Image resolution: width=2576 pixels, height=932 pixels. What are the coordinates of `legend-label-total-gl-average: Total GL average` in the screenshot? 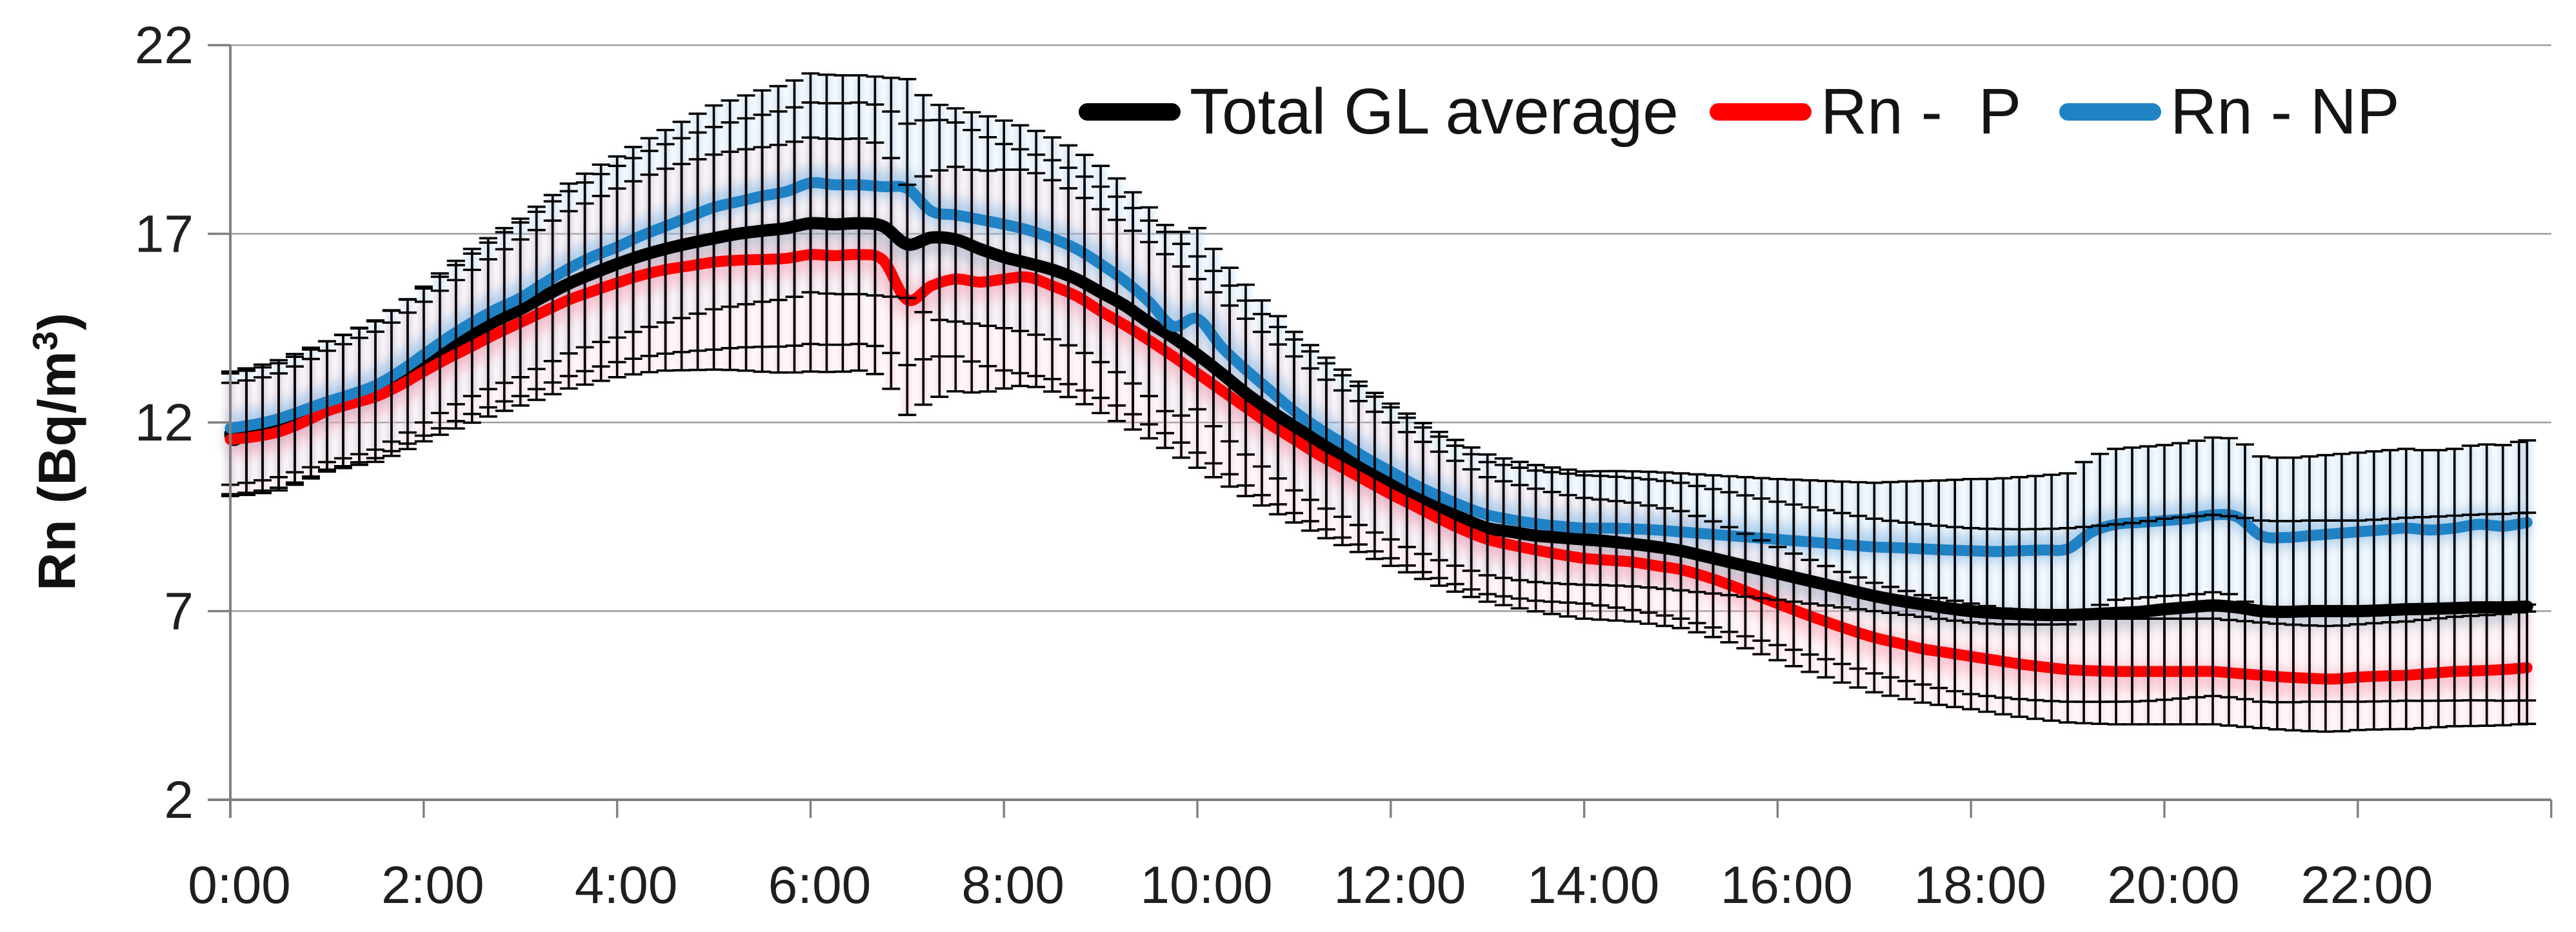 It's located at (1434, 112).